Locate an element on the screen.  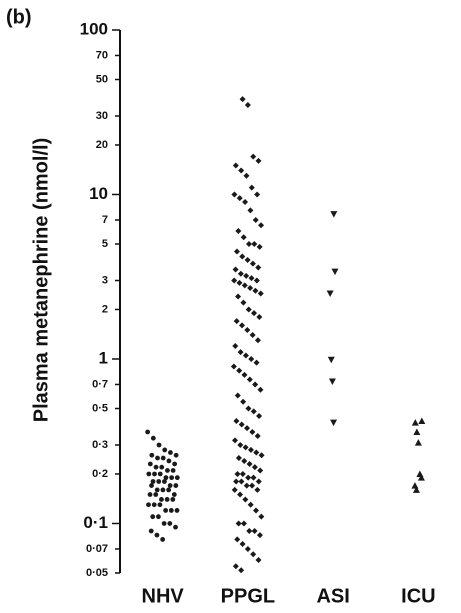
y-tick-label: 20 is located at coordinates (102, 145).